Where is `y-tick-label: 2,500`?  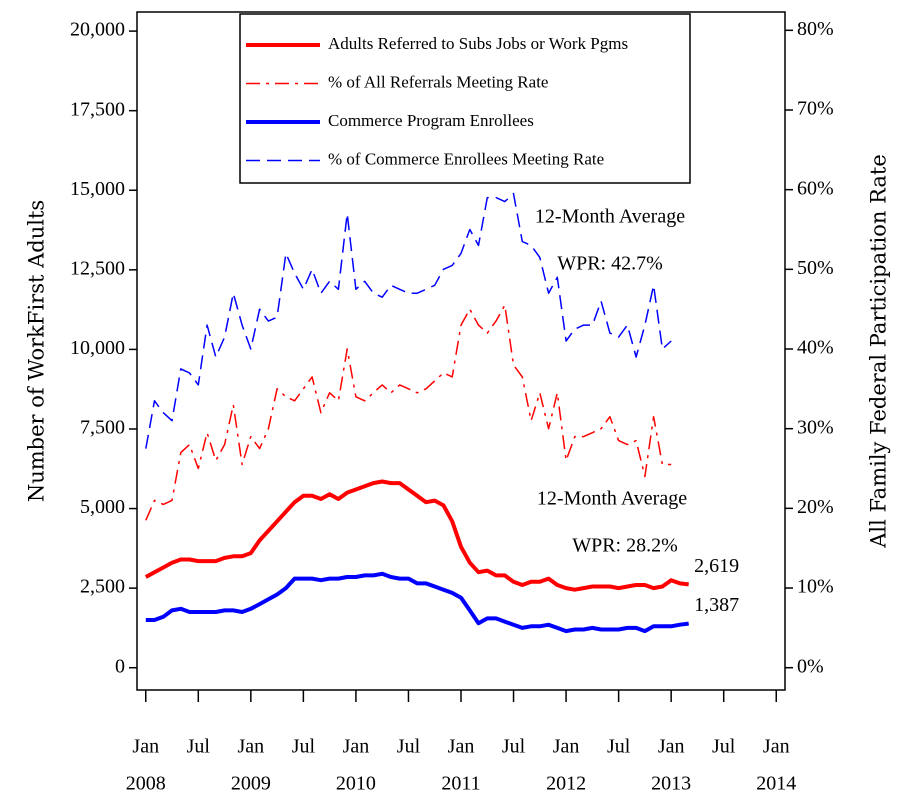 y-tick-label: 2,500 is located at coordinates (102, 587).